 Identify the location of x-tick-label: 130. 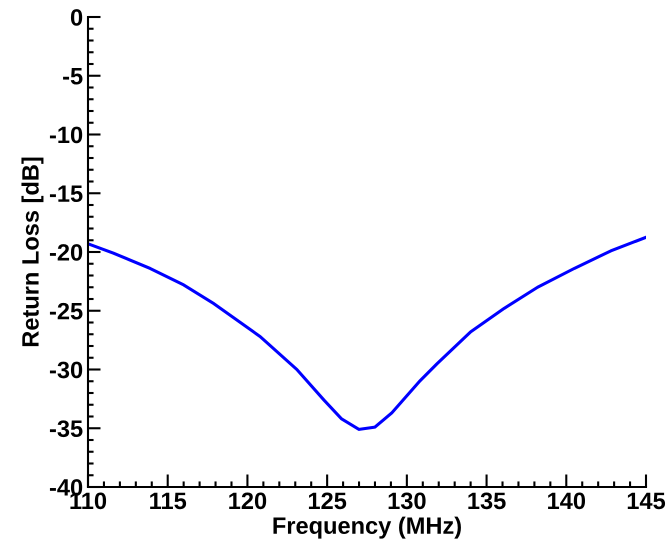
(407, 501).